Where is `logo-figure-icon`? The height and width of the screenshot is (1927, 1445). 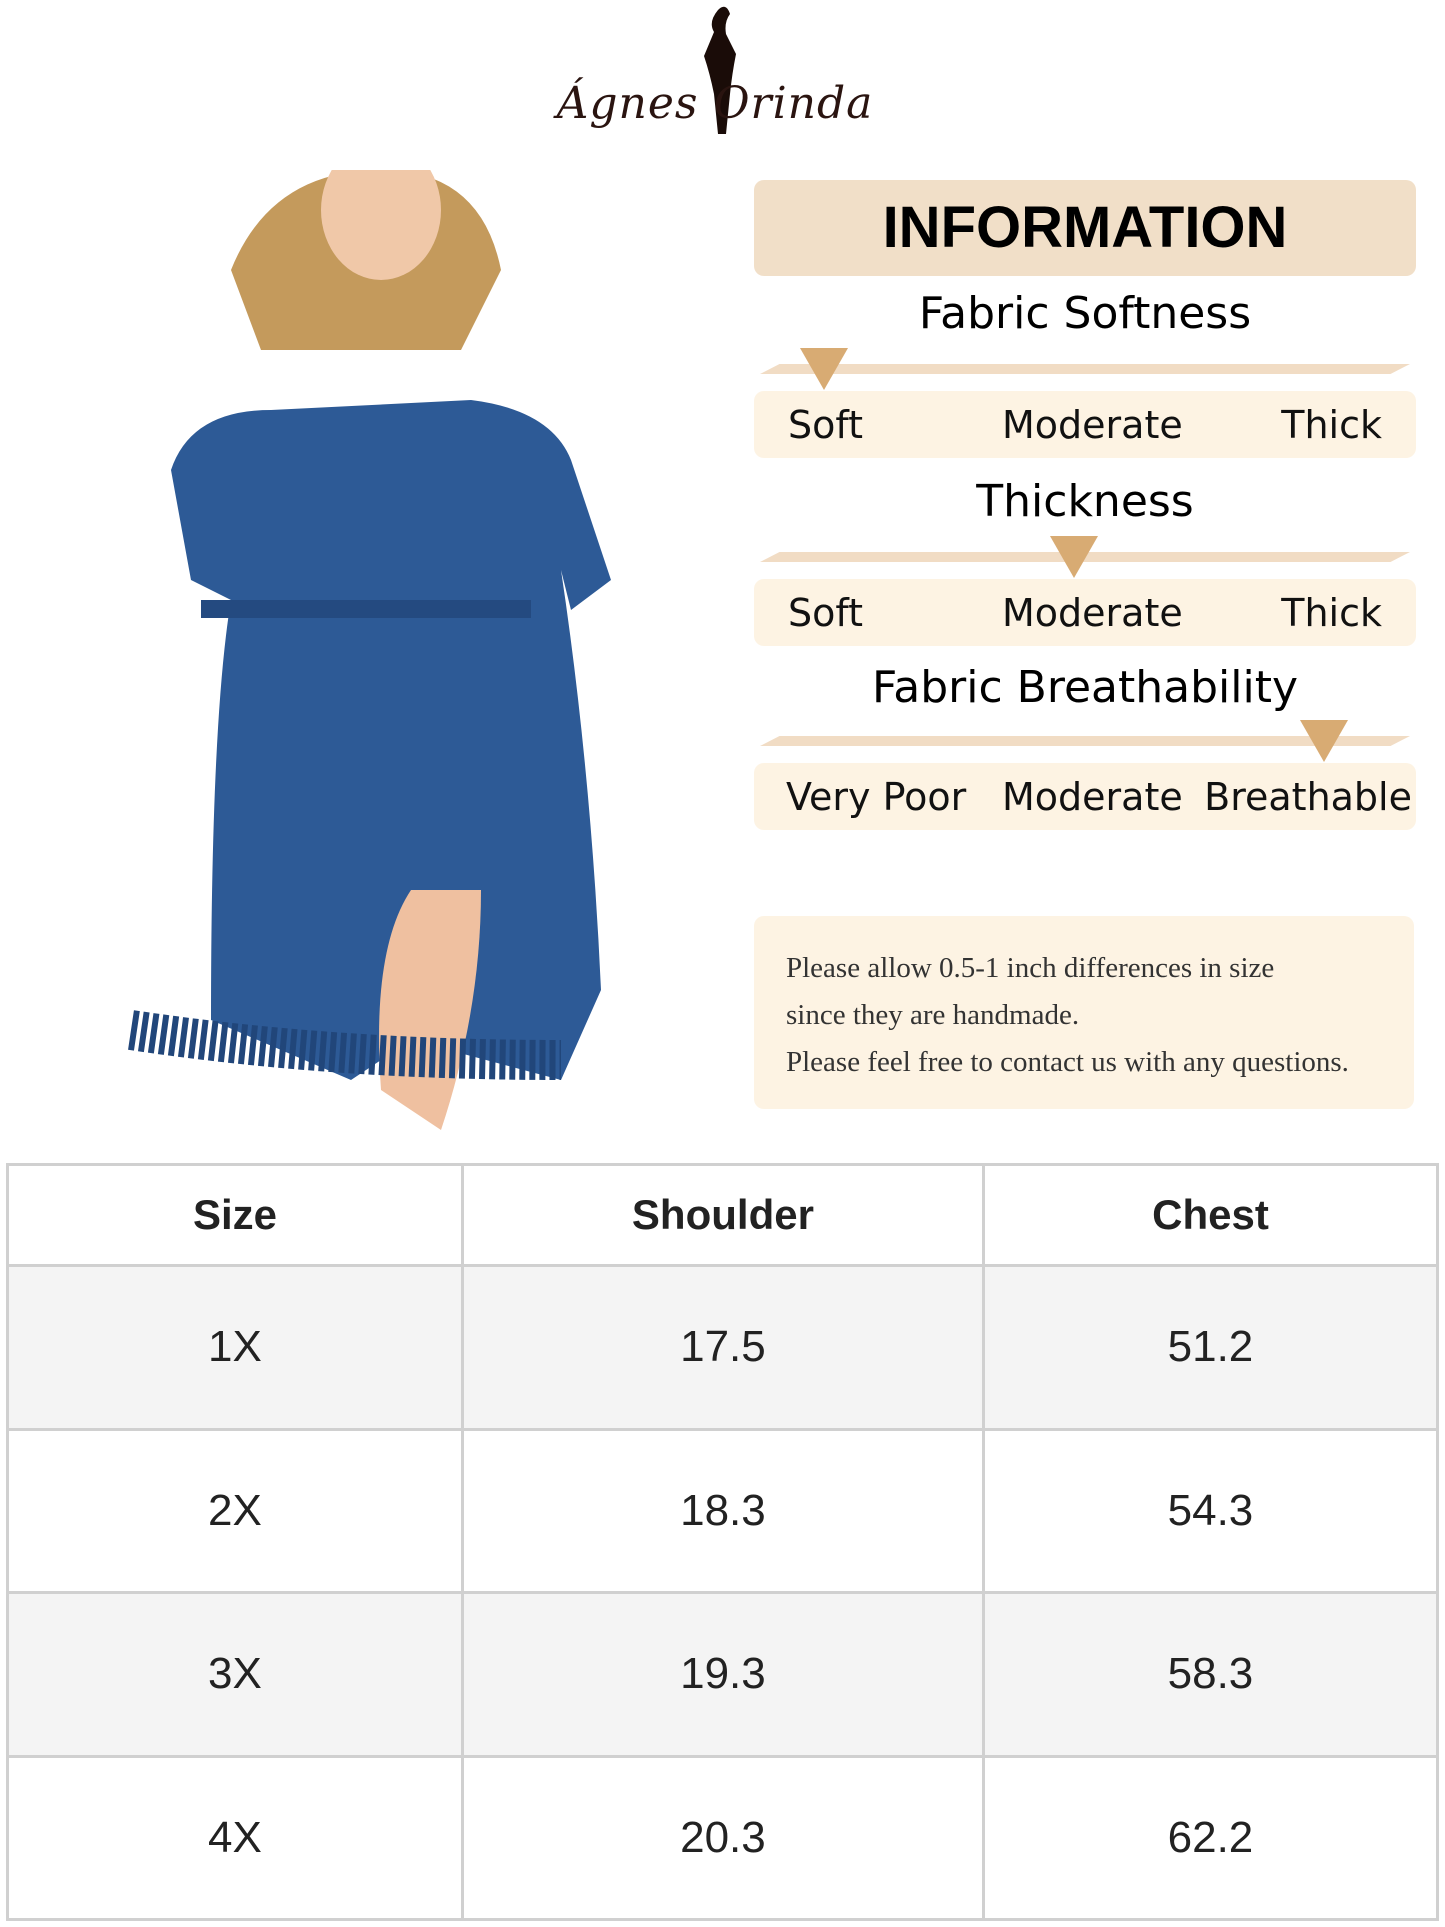 logo-figure-icon is located at coordinates (720, 70).